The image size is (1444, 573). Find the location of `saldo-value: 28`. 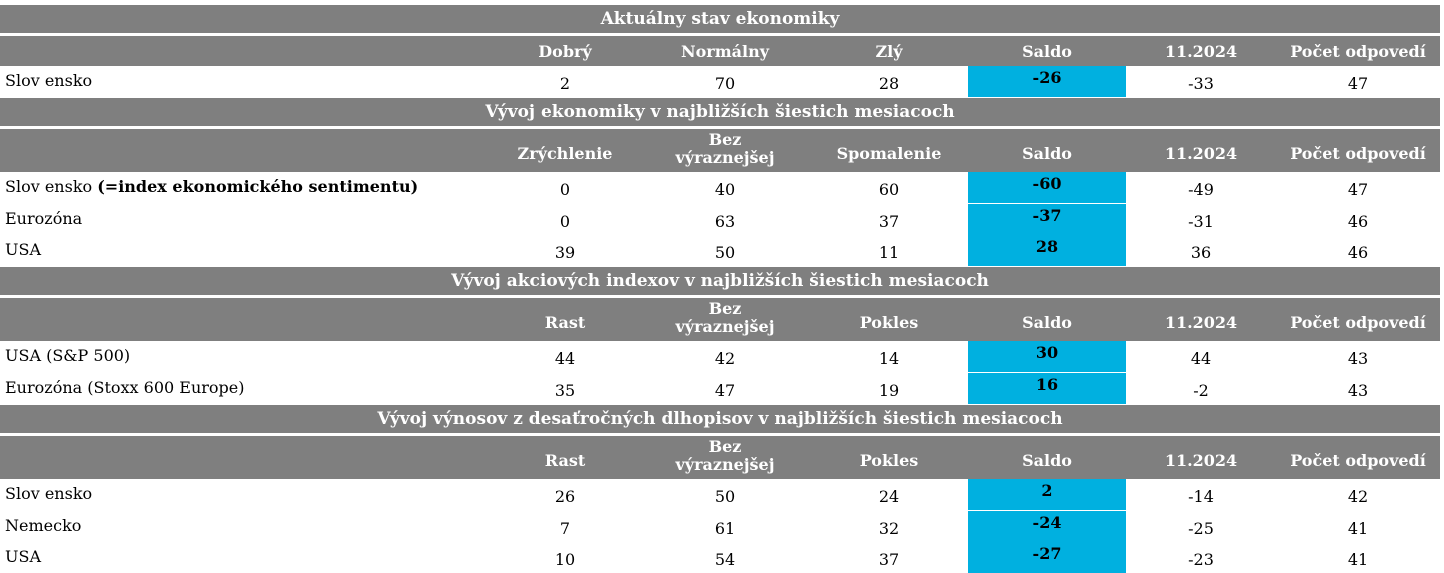

saldo-value: 28 is located at coordinates (1047, 246).